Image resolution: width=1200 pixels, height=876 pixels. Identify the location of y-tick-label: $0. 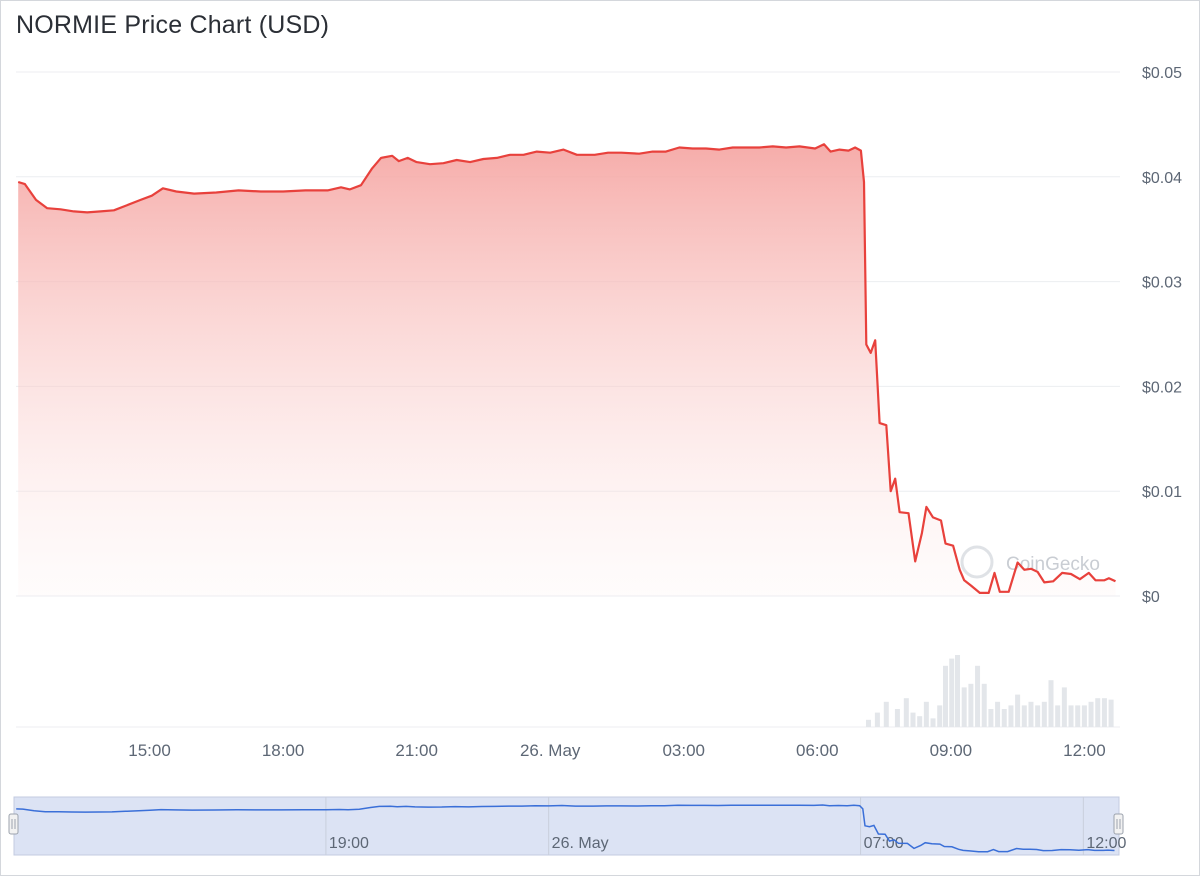
(1151, 597).